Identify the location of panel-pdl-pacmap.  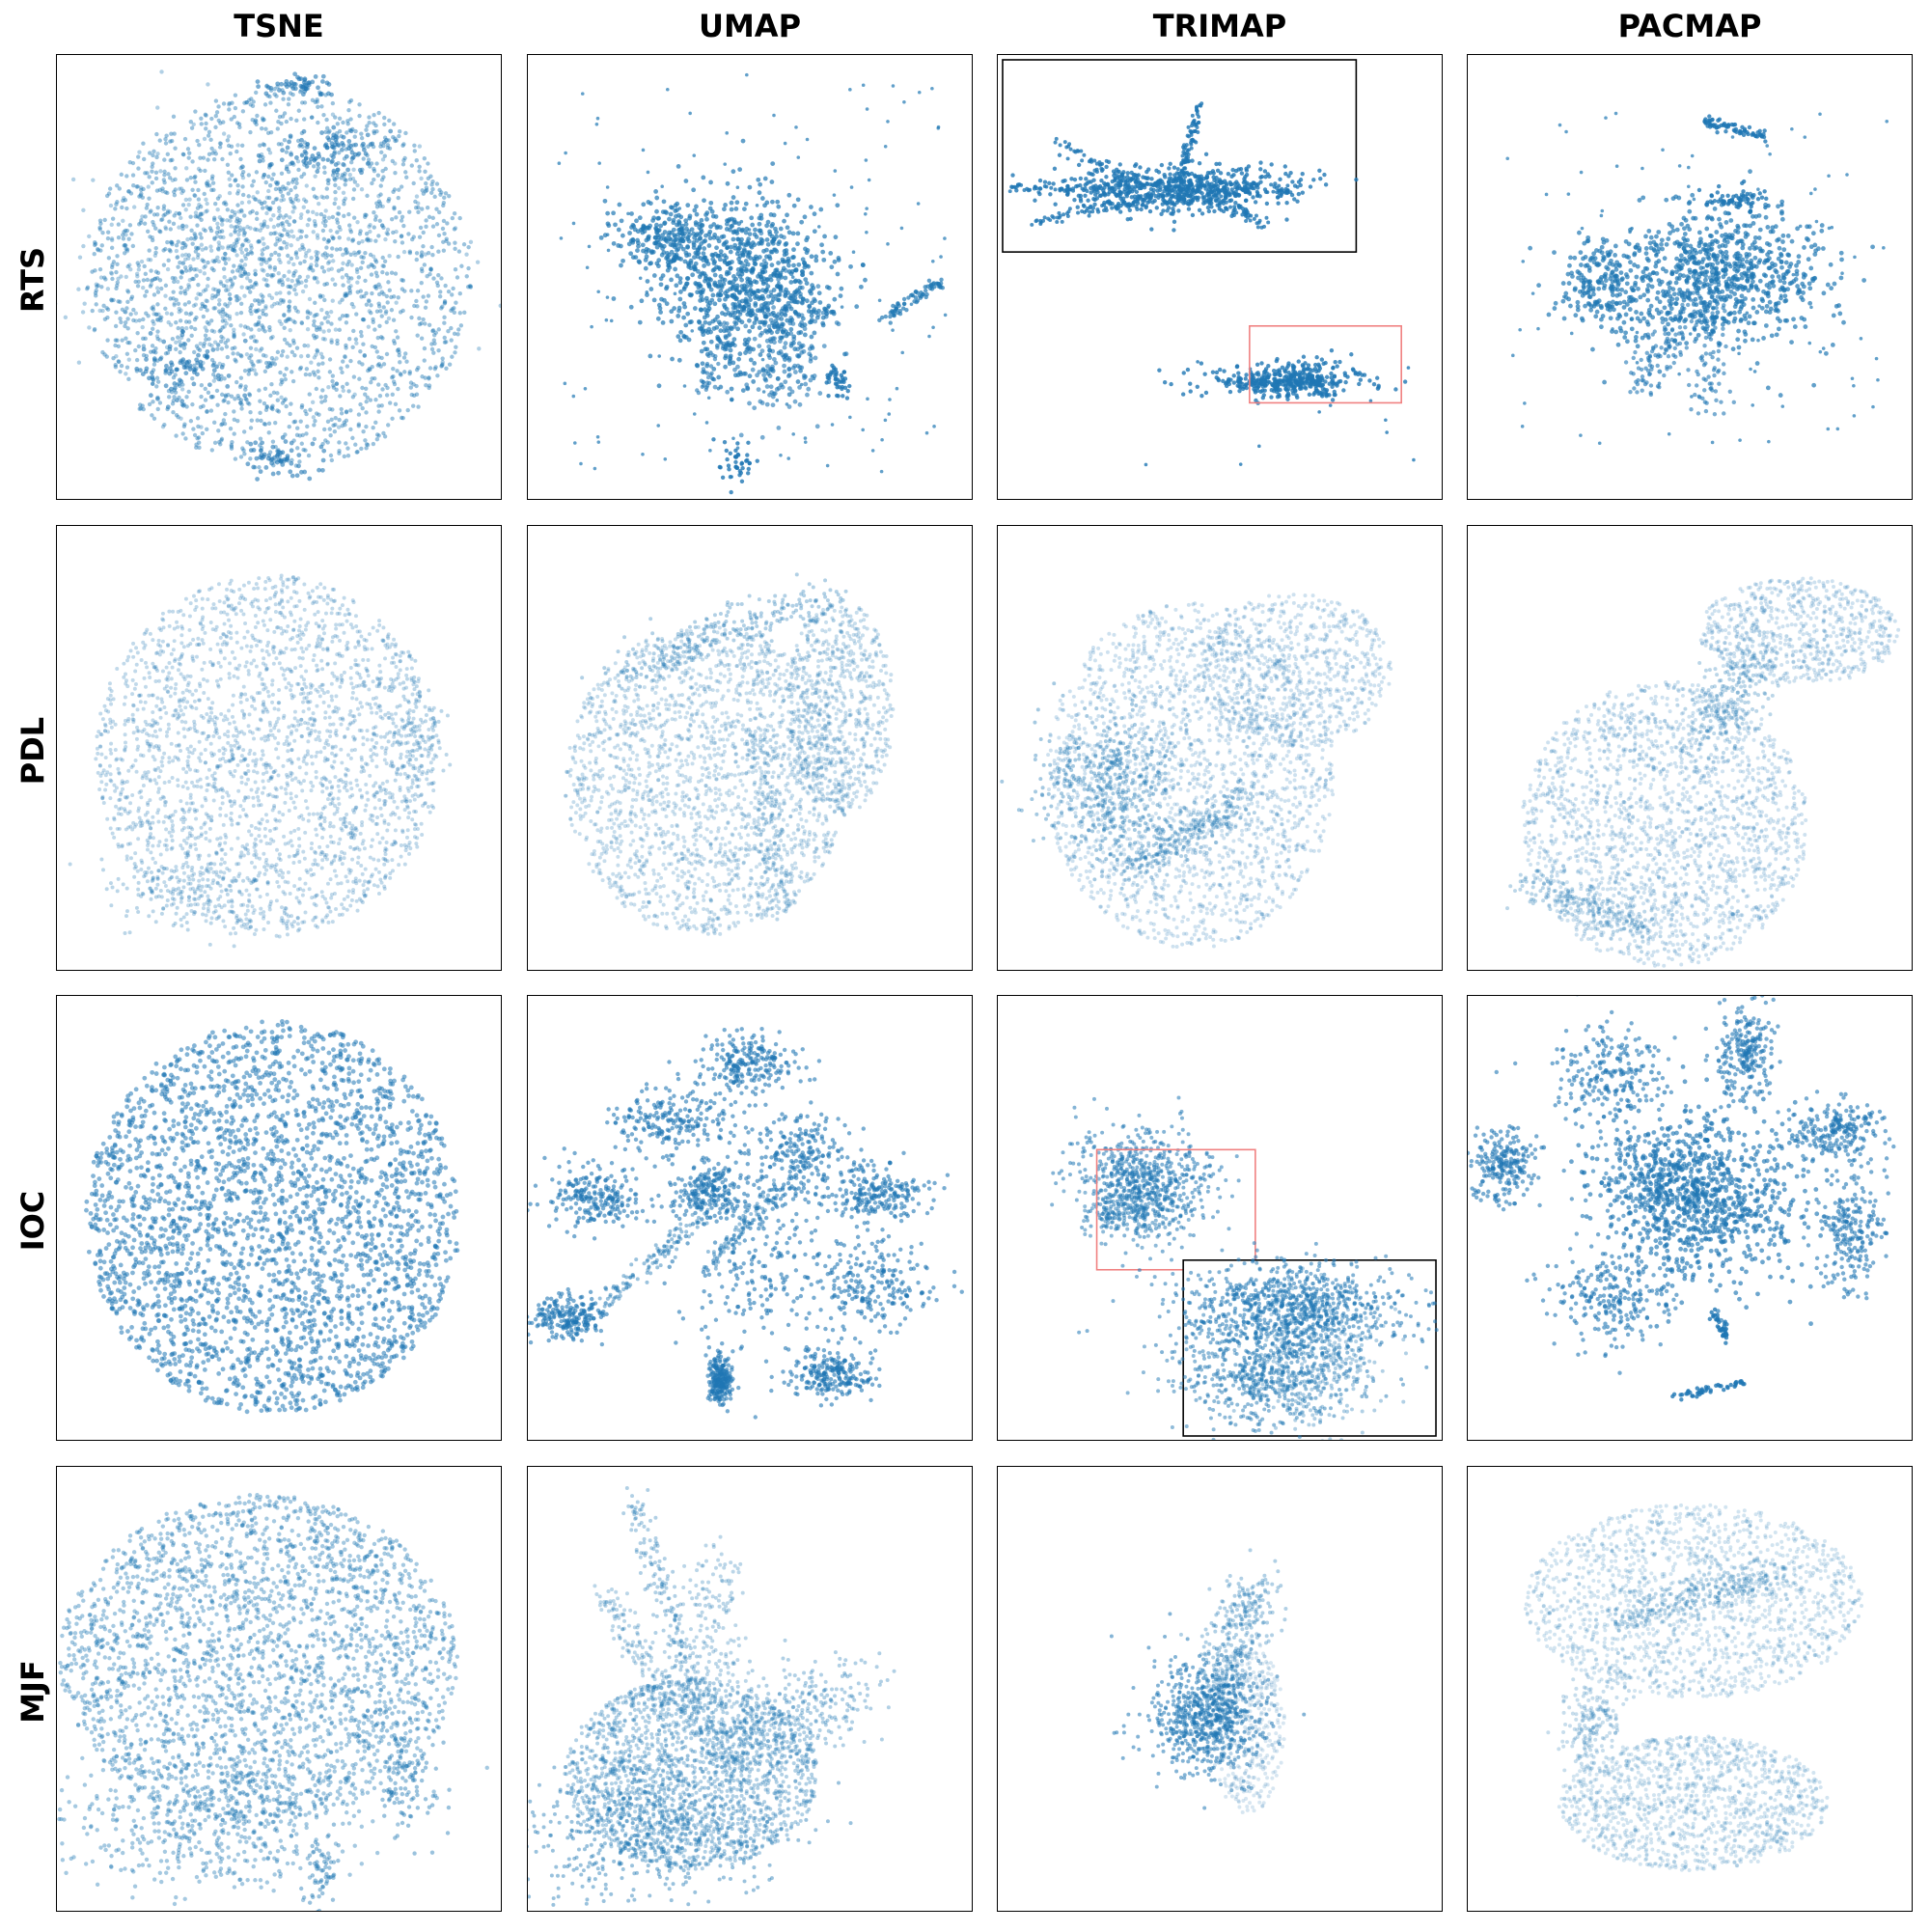
(1690, 748).